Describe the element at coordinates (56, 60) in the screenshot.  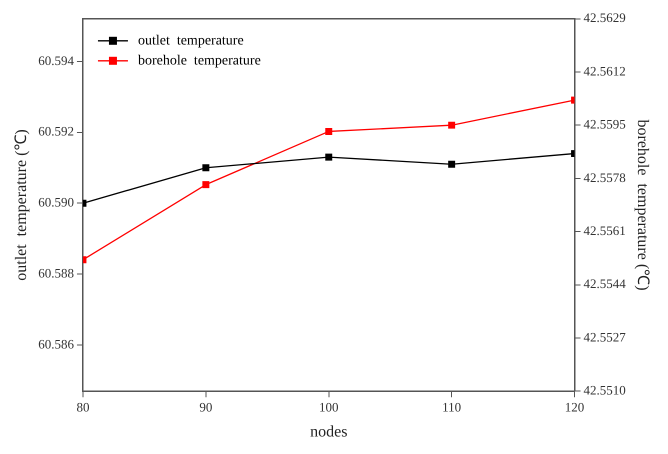
I see `y-tick-label: 60.594` at that location.